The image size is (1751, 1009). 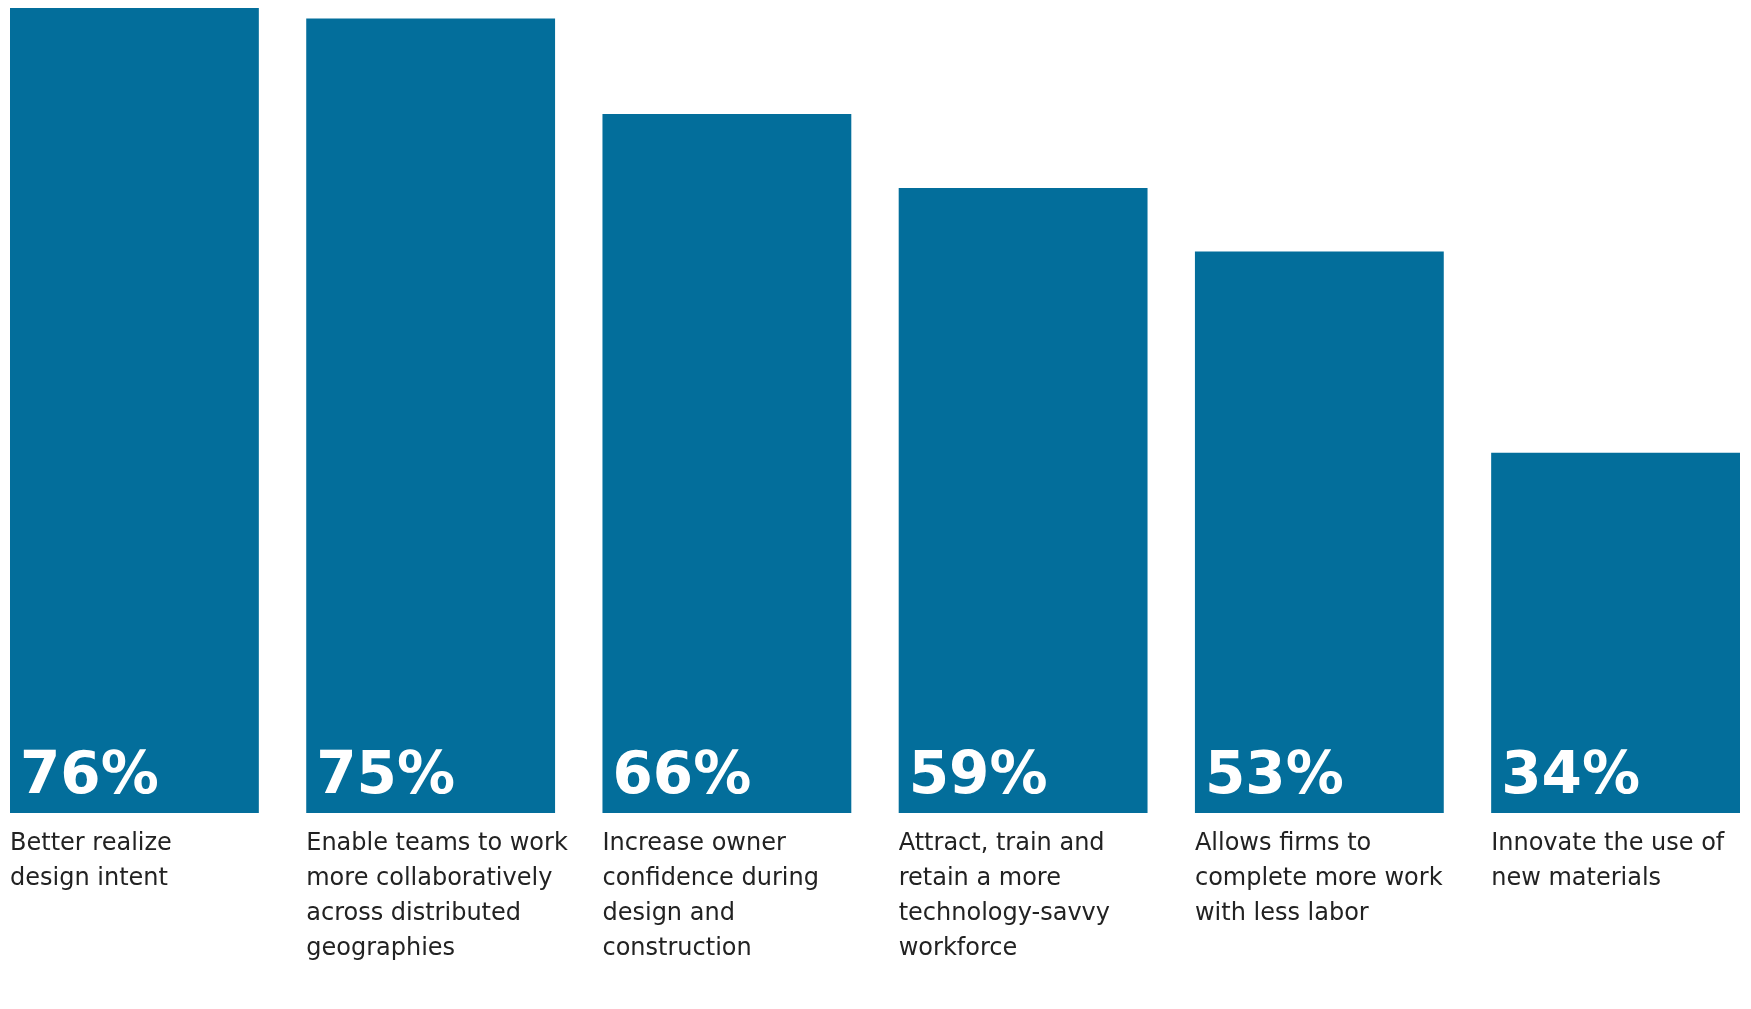 I want to click on data-label: 59%, so click(x=978, y=773).